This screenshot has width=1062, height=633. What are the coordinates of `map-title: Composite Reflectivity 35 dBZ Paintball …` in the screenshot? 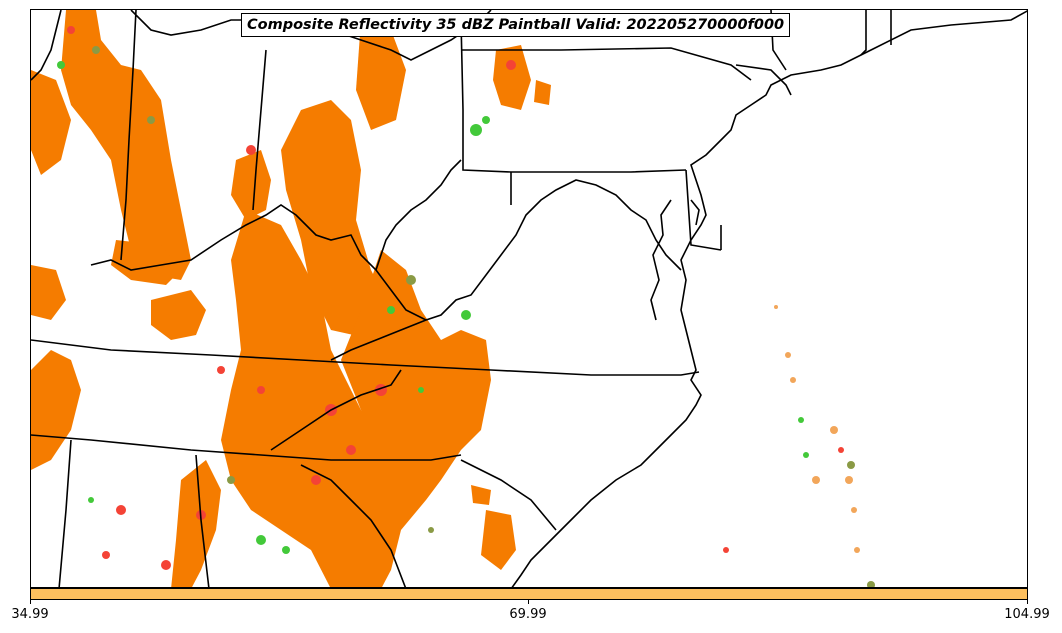 It's located at (516, 25).